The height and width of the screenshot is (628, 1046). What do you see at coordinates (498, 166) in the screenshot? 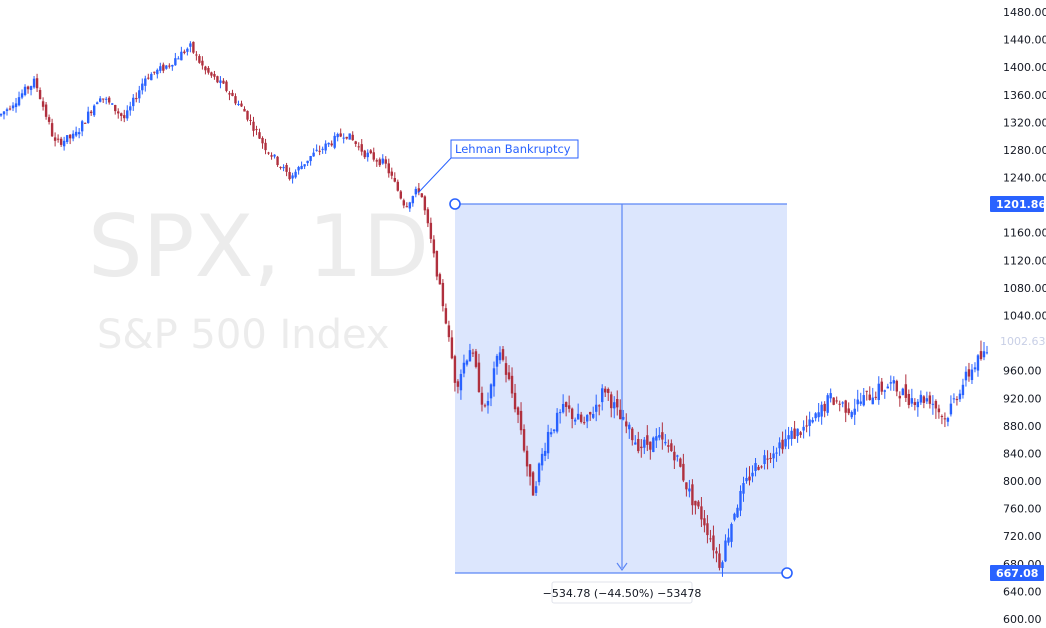
I see `lehman-callout: Lehman Bankruptcy` at bounding box center [498, 166].